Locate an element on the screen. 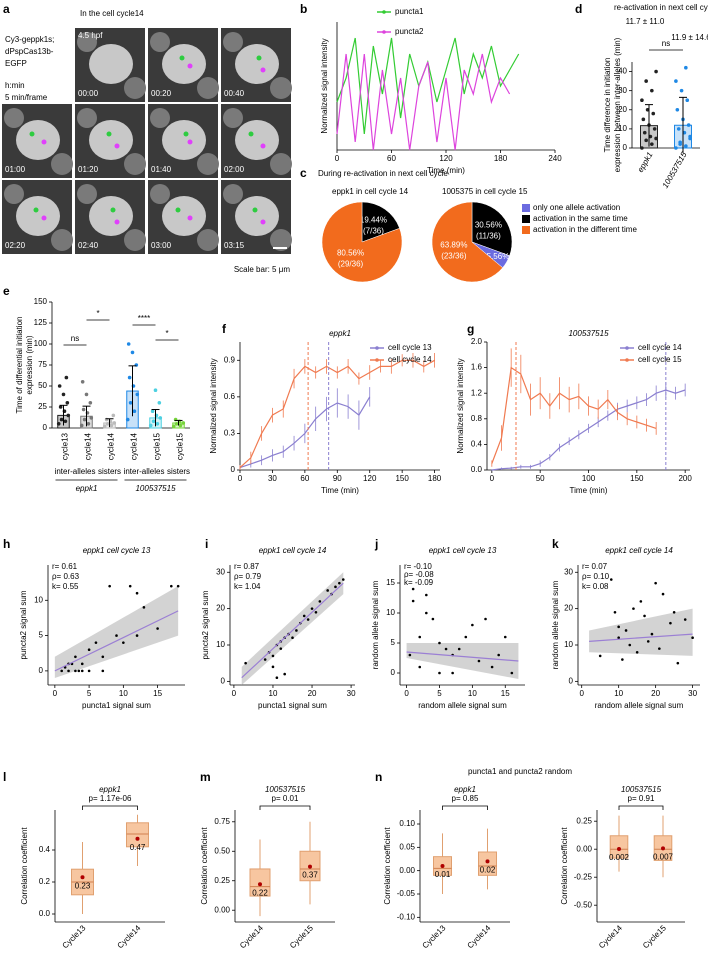  y-tick-label: 0 is located at coordinates (393, 672).